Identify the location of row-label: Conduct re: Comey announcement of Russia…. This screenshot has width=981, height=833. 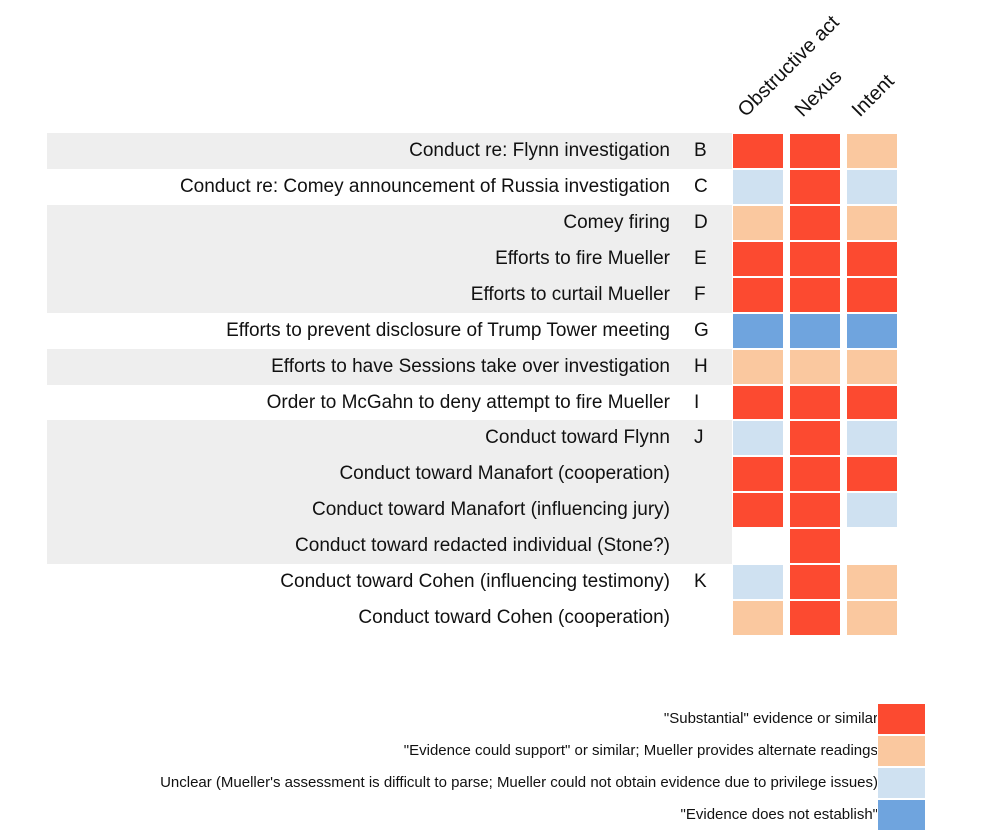
(424, 186).